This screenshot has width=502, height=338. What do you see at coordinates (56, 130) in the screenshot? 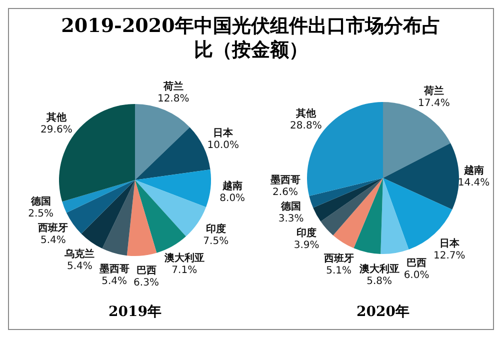
I see `data-label: 29.6%` at bounding box center [56, 130].